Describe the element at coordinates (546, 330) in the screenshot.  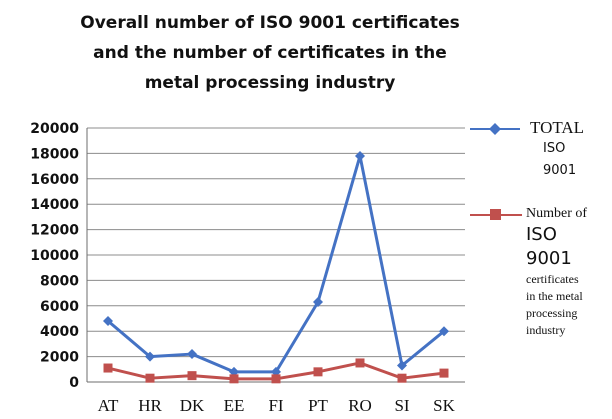
I see `legend-metal-line-7: industry` at that location.